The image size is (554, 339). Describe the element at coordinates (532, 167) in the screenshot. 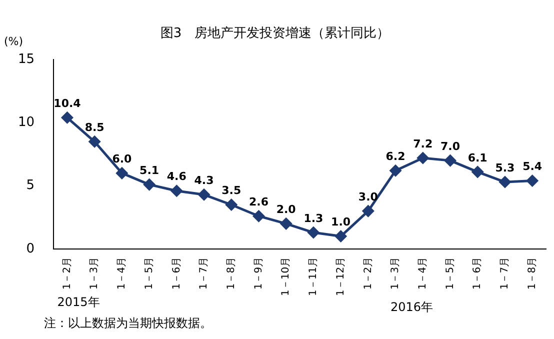

I see `data-label: 5.4` at that location.